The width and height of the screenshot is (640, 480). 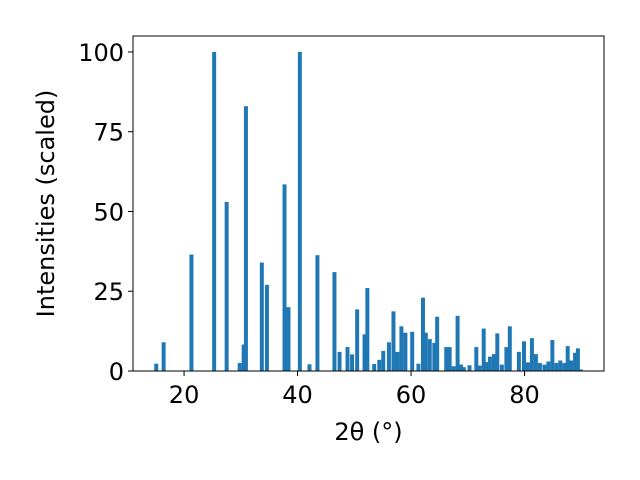 What do you see at coordinates (184, 395) in the screenshot?
I see `x-tick-label: 20` at bounding box center [184, 395].